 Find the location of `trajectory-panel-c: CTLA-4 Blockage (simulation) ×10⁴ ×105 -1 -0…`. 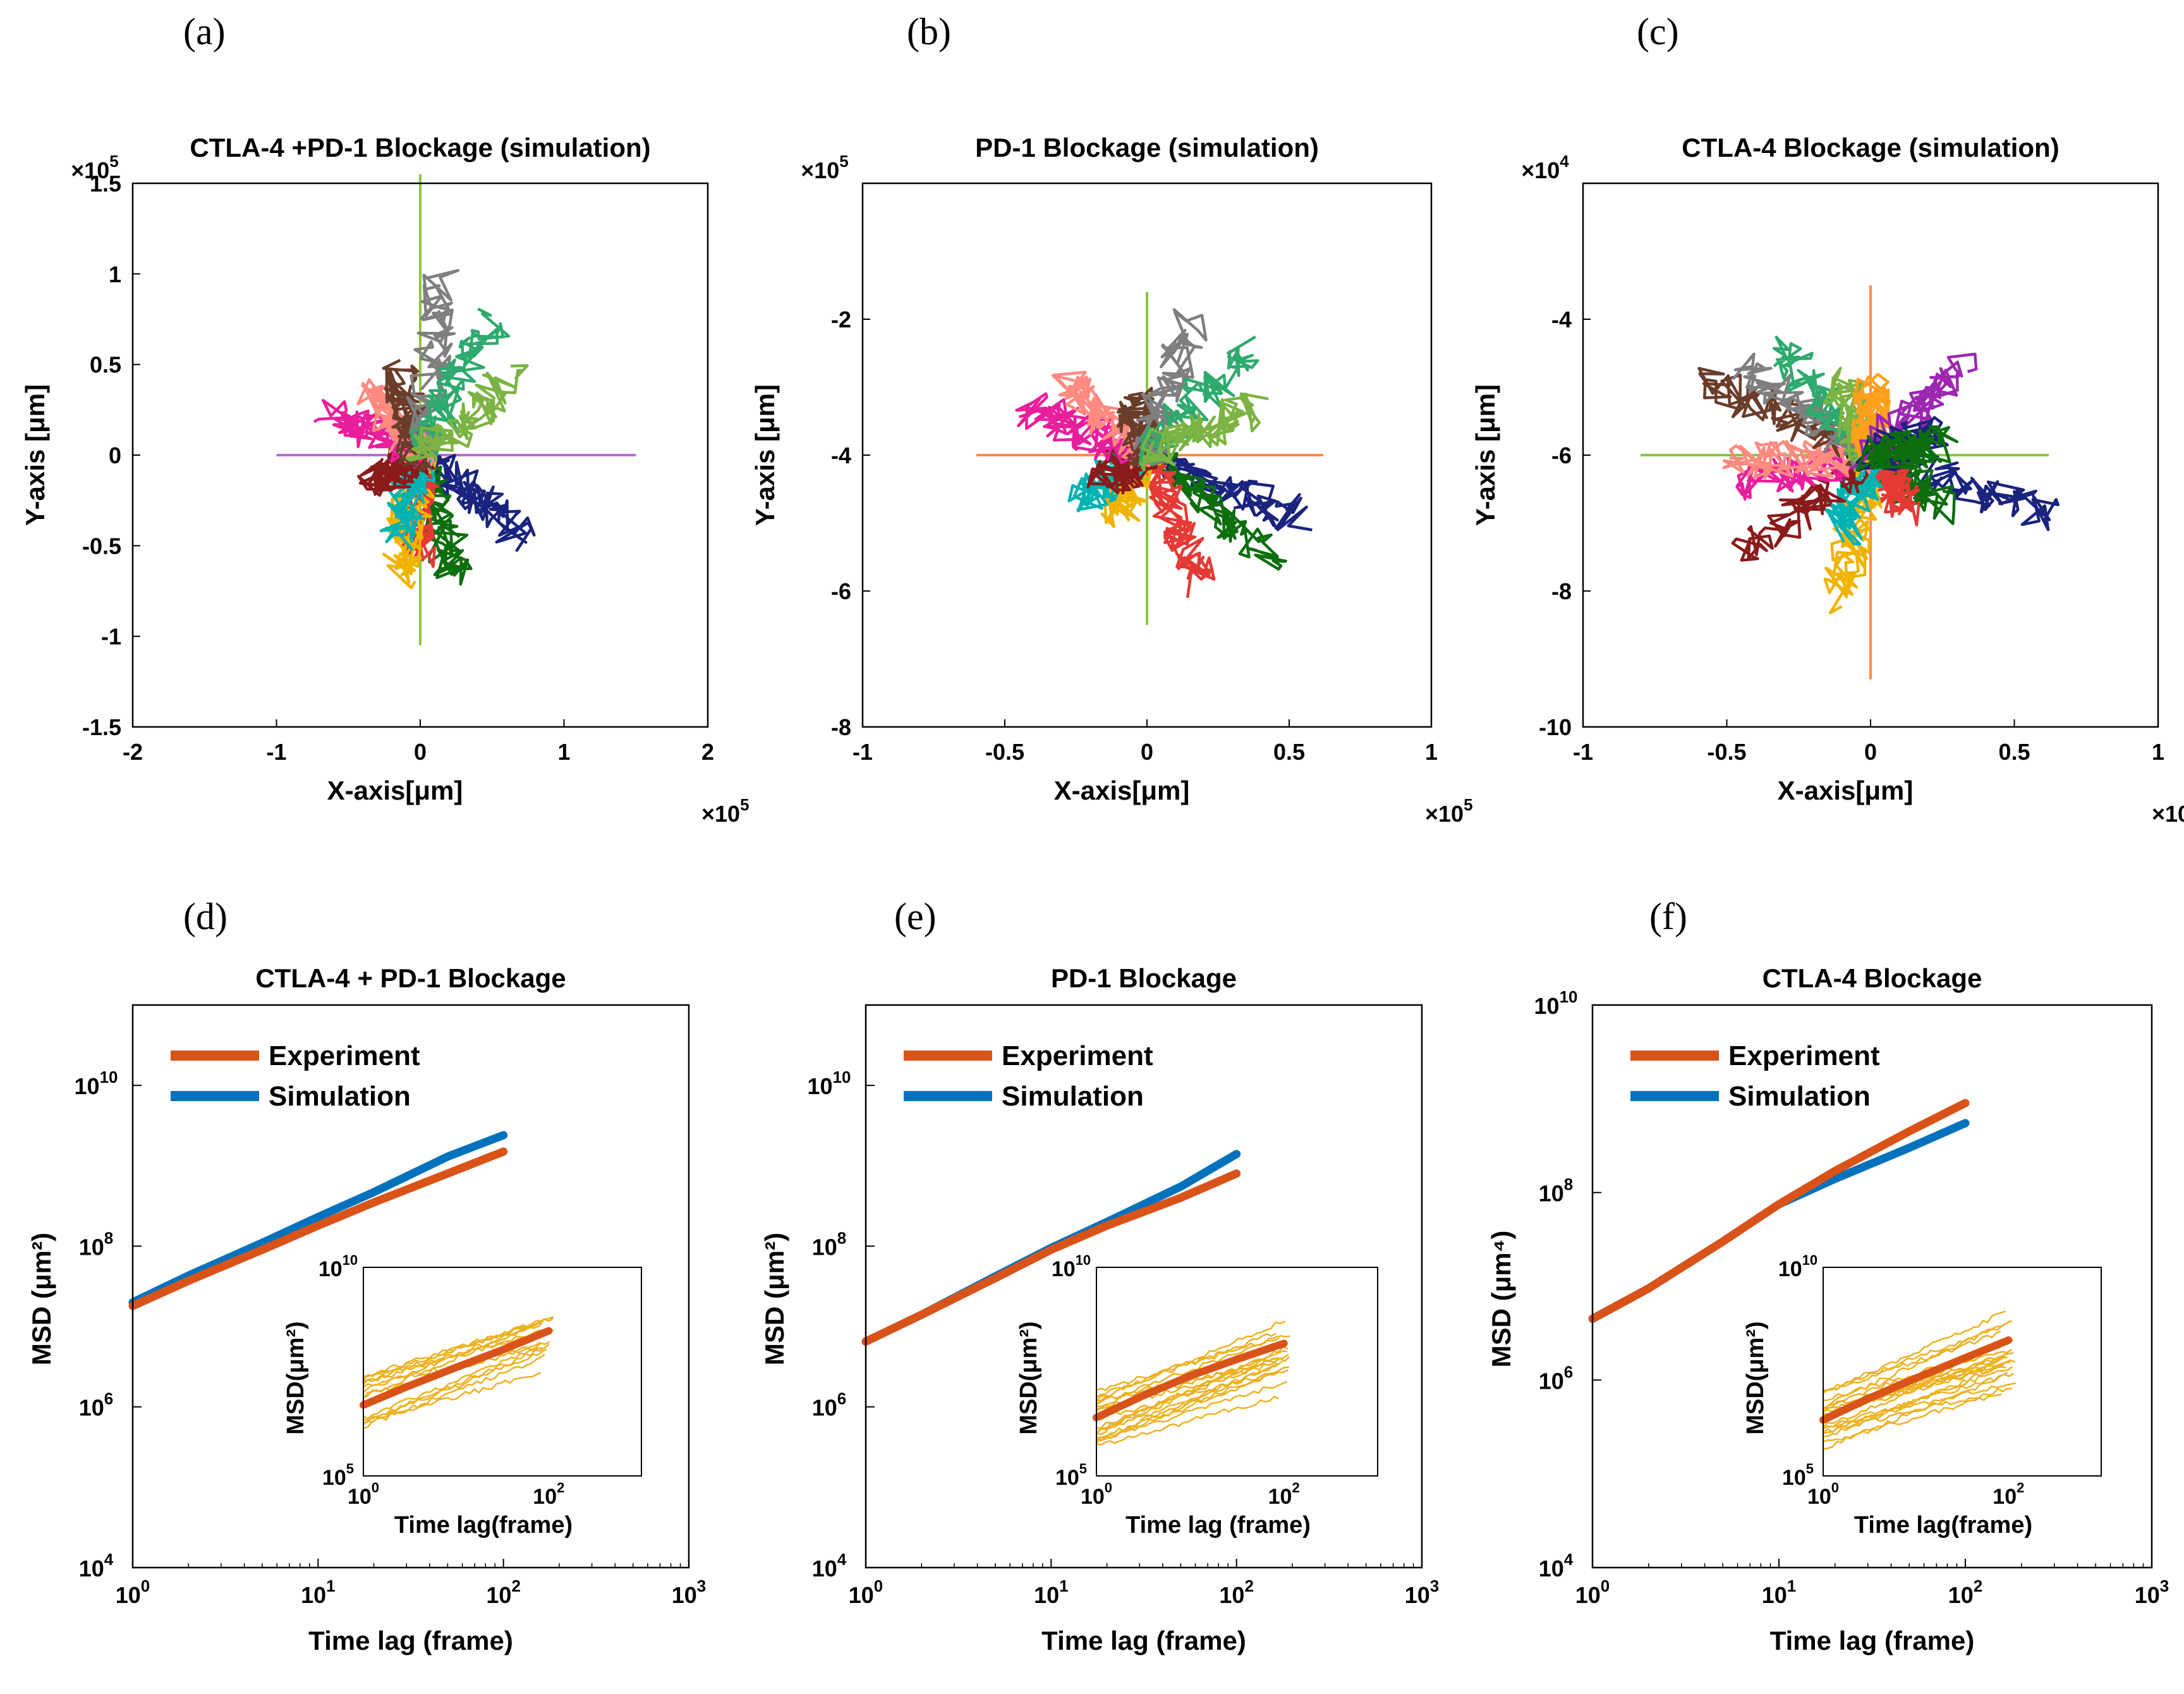

trajectory-panel-c: CTLA-4 Blockage (simulation) ×10⁴ ×105 -1 -0… is located at coordinates (1827, 480).